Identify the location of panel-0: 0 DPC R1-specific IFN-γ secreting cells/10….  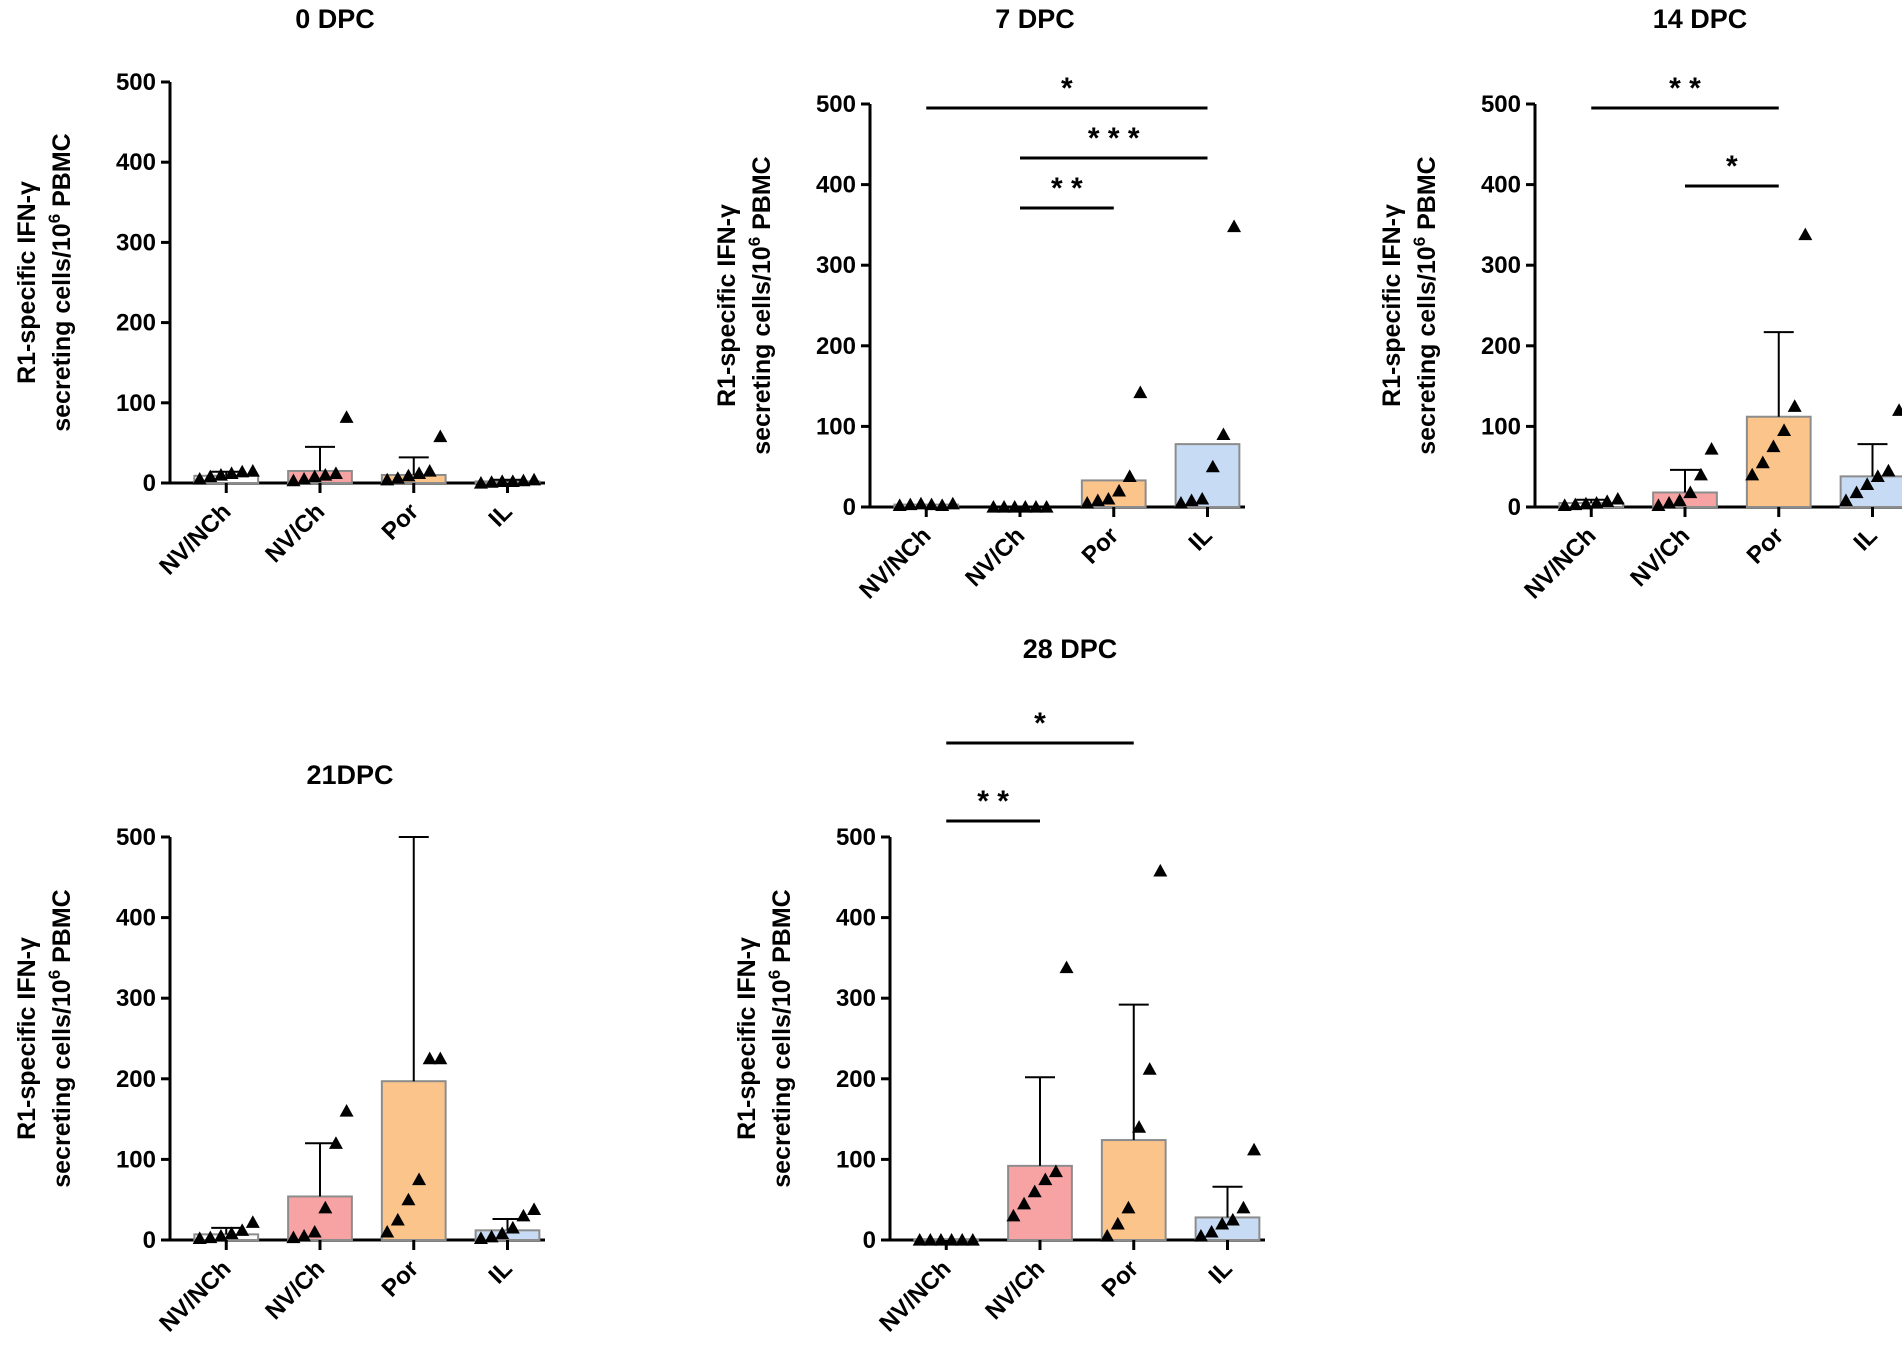
(279, 292).